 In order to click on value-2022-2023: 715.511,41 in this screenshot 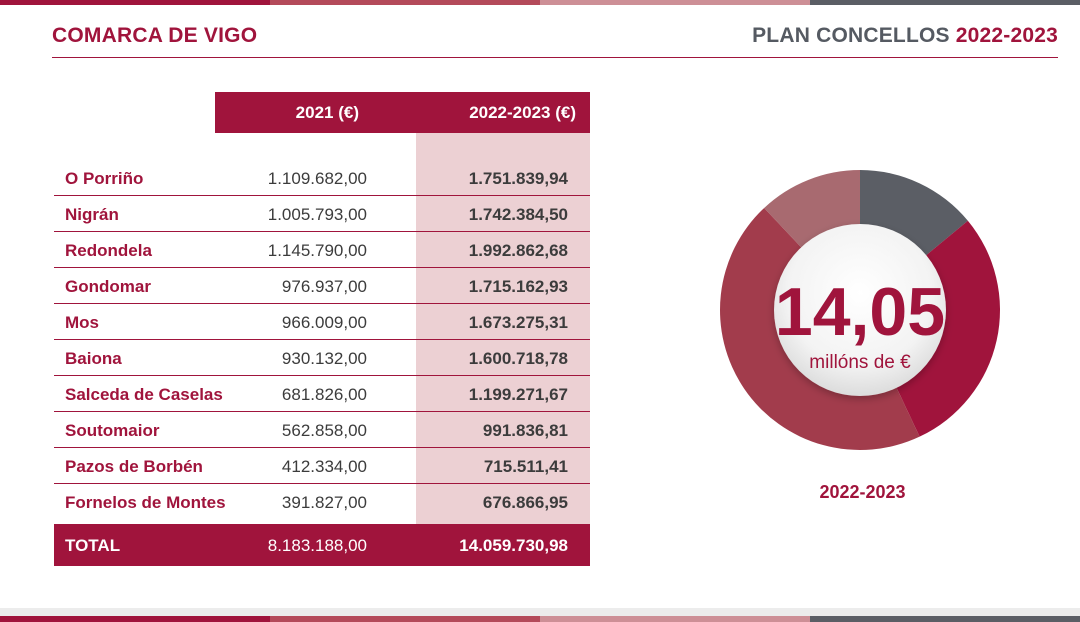, I will do `click(525, 466)`.